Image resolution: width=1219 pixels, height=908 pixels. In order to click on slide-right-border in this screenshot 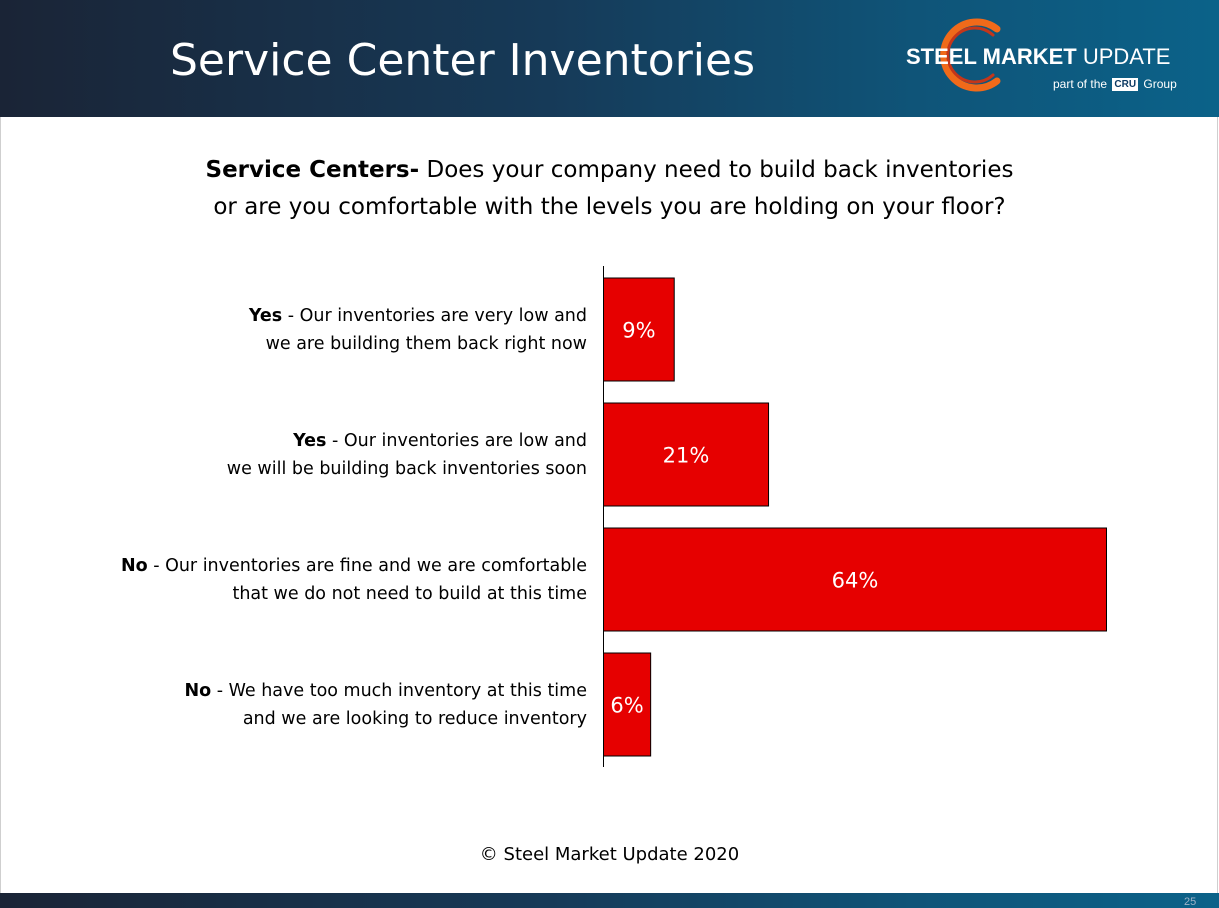, I will do `click(1217, 505)`.